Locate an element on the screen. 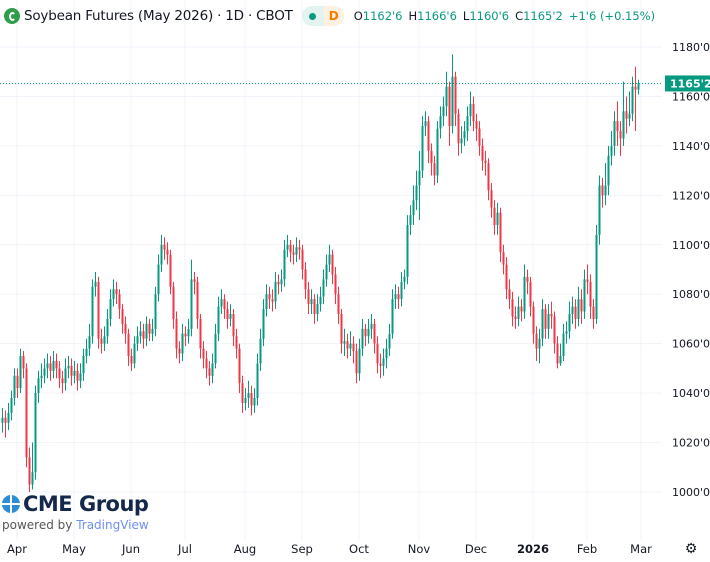 This screenshot has width=710, height=562. high-key: H is located at coordinates (413, 16).